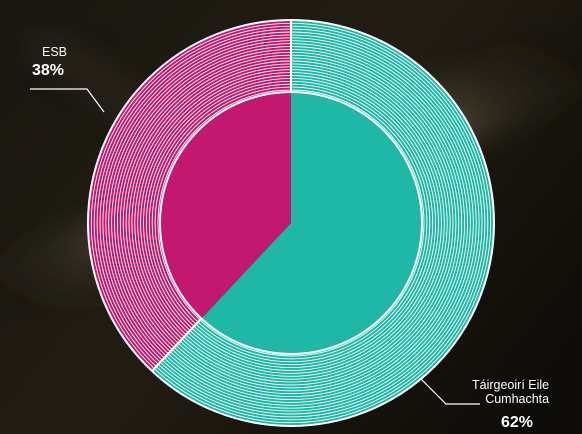 The width and height of the screenshot is (582, 434). I want to click on slice-value-esb: 38%, so click(48, 70).